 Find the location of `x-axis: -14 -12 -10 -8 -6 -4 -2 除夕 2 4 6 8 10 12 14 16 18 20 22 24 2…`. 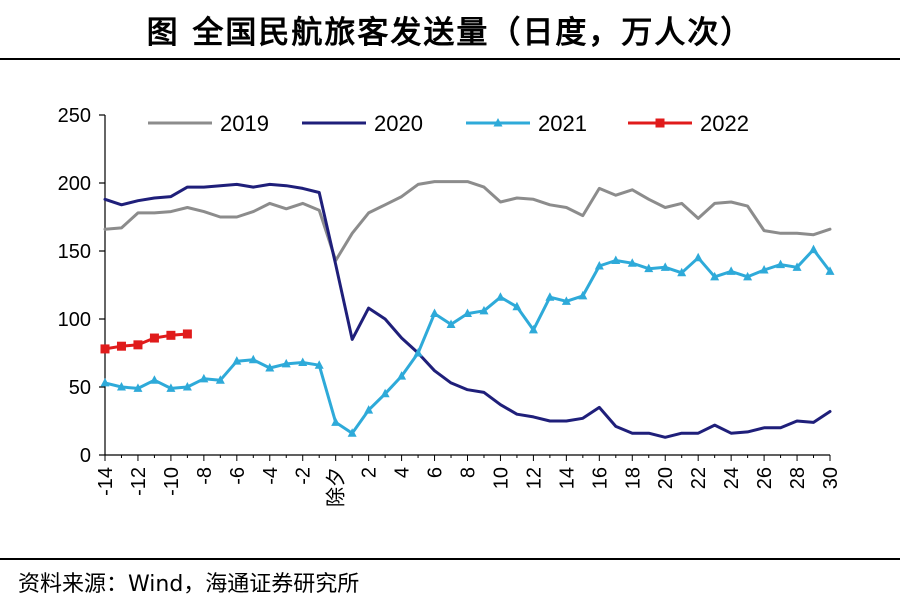

x-axis: -14 -12 -10 -8 -6 -4 -2 除夕 2 4 6 8 10 12 14 16 18 20 22 24 2… is located at coordinates (468, 480).